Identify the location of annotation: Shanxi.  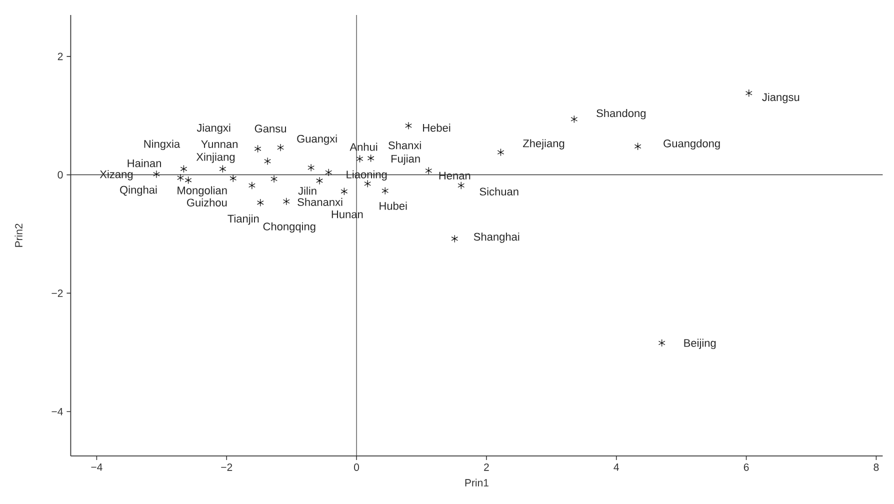
(404, 145).